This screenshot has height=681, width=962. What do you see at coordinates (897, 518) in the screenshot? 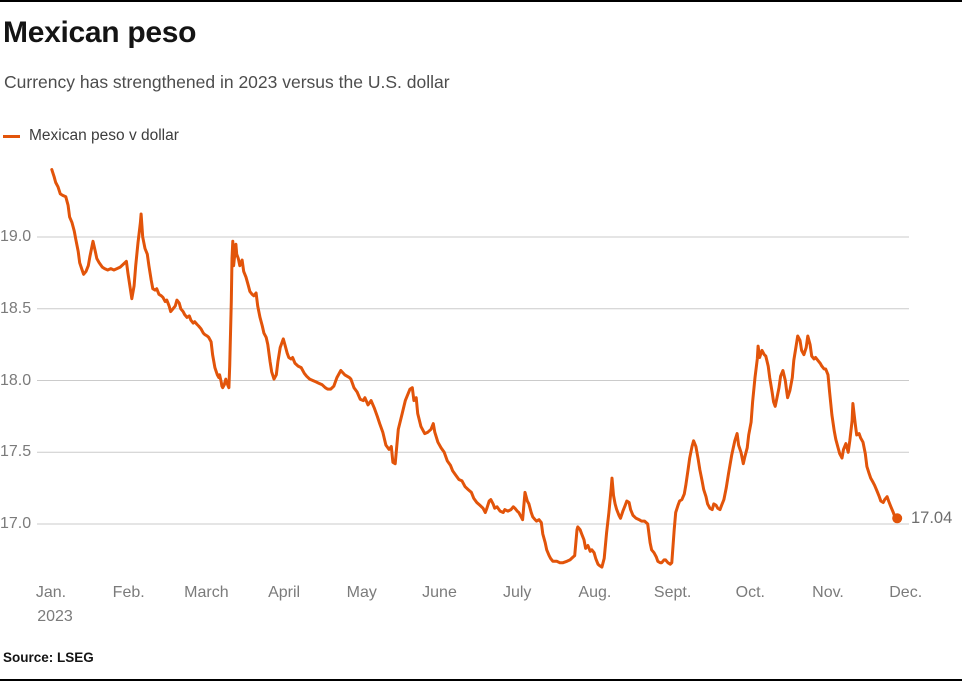
I see `last-point-marker` at bounding box center [897, 518].